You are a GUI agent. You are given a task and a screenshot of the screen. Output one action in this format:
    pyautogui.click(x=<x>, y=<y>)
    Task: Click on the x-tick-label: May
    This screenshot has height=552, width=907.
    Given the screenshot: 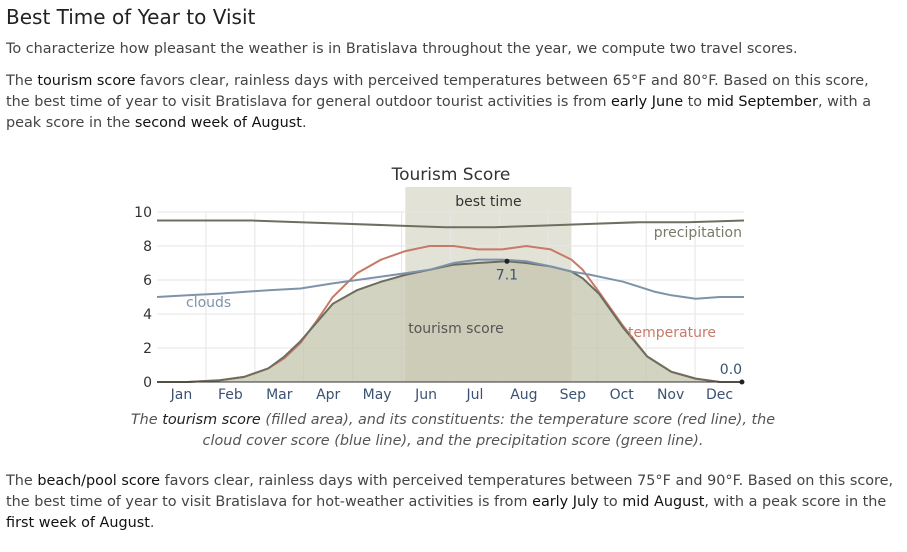 What is the action you would take?
    pyautogui.click(x=377, y=395)
    